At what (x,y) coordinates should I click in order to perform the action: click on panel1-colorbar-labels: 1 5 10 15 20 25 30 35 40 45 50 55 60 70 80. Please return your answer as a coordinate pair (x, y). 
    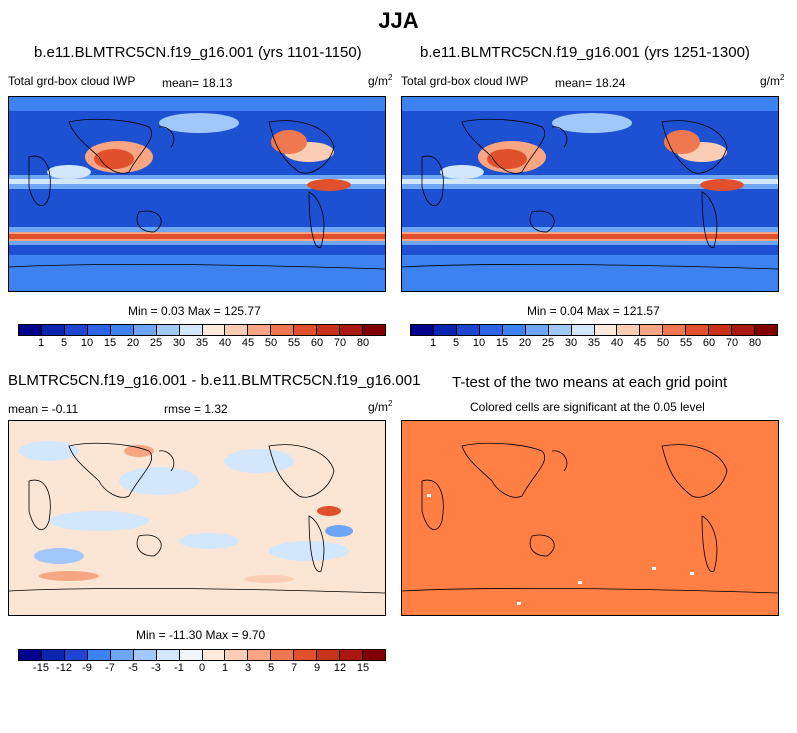
    Looking at the image, I should click on (202, 344).